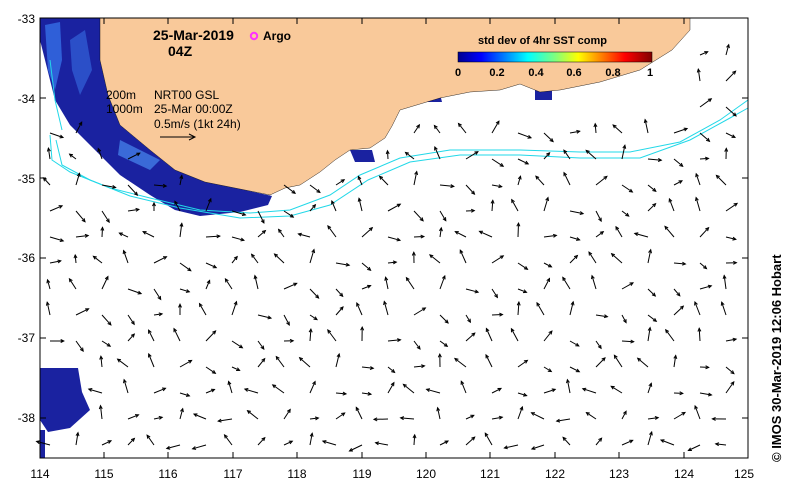 The width and height of the screenshot is (790, 492). What do you see at coordinates (27, 338) in the screenshot?
I see `y-tick-label: -37` at bounding box center [27, 338].